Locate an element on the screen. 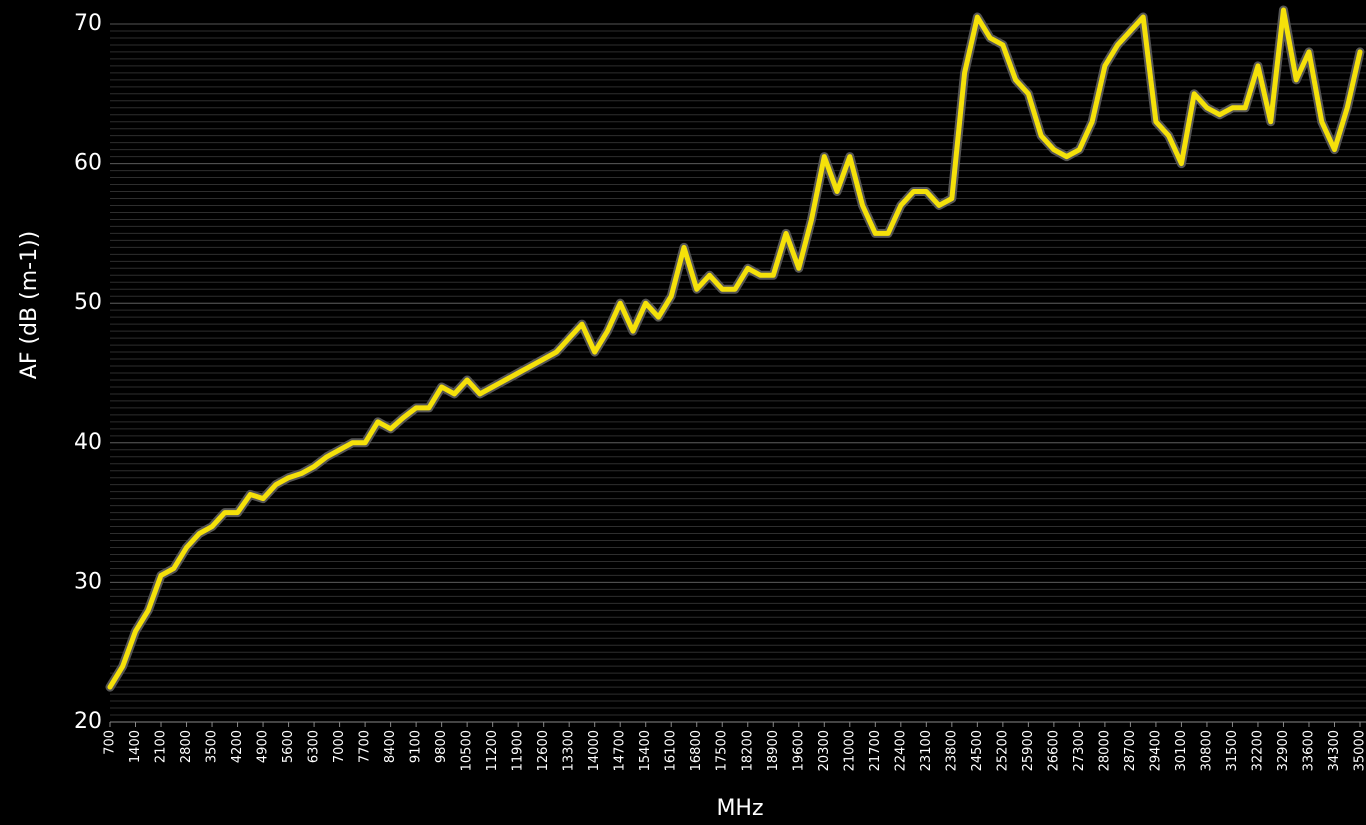 The image size is (1366, 825). x-tick-label: 4900 is located at coordinates (263, 746).